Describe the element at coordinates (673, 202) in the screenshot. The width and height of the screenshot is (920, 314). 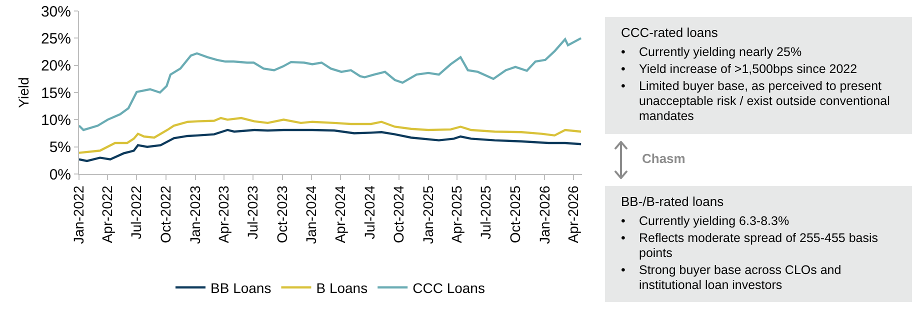
I see `text: BB-/B-rated loans` at that location.